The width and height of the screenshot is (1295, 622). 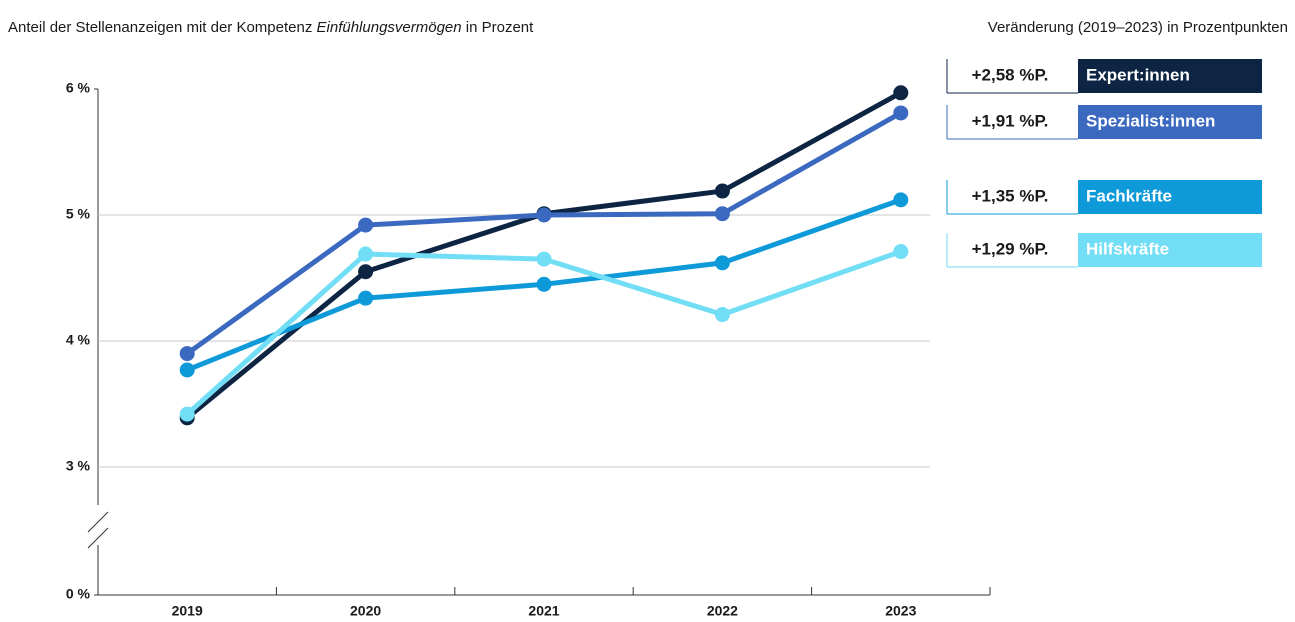 I want to click on y-tick-label: 3 %, so click(x=78, y=466).